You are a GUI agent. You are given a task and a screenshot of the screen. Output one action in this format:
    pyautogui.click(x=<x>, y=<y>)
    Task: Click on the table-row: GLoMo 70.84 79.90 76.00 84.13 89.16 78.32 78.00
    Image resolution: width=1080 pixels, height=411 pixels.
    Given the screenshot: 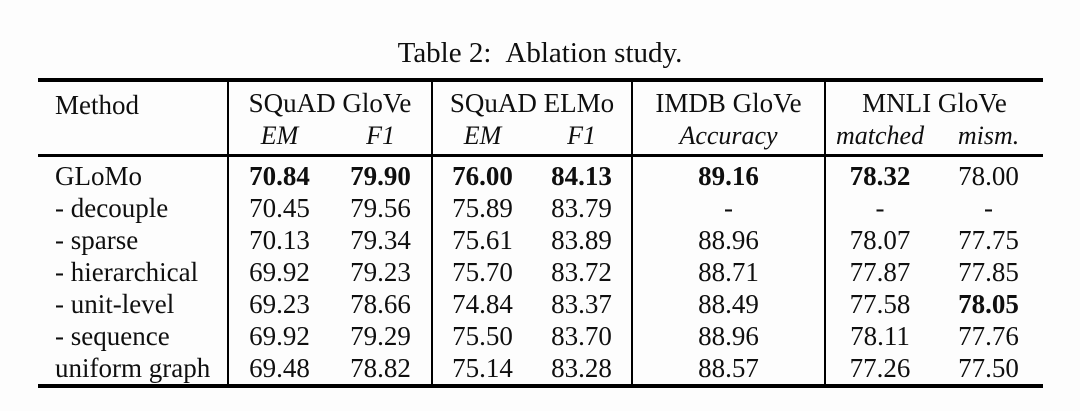 What is the action you would take?
    pyautogui.click(x=540, y=173)
    